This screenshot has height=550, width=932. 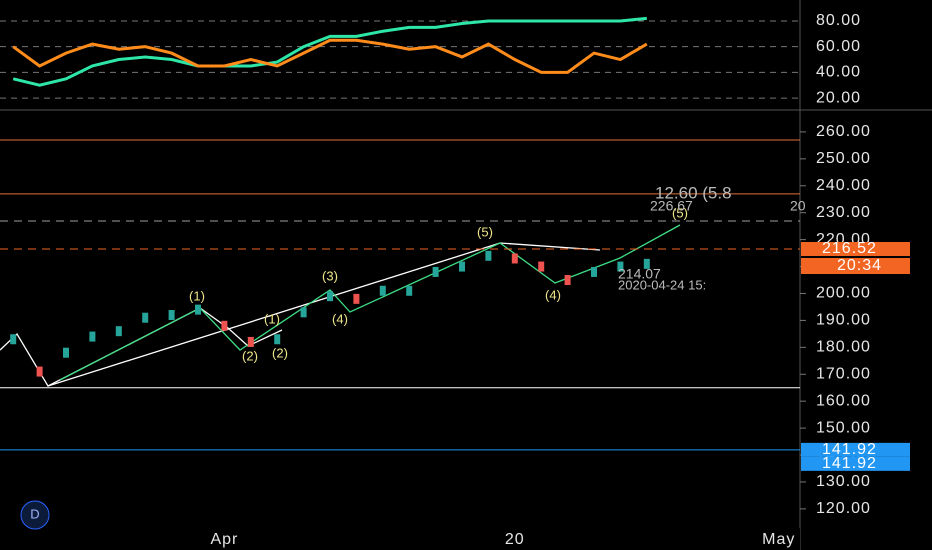 I want to click on button, so click(x=35, y=515).